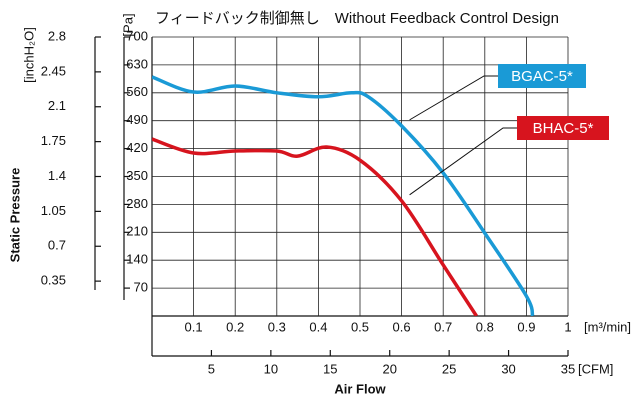  Describe the element at coordinates (271, 368) in the screenshot. I see `x2-tick-label: 10` at that location.